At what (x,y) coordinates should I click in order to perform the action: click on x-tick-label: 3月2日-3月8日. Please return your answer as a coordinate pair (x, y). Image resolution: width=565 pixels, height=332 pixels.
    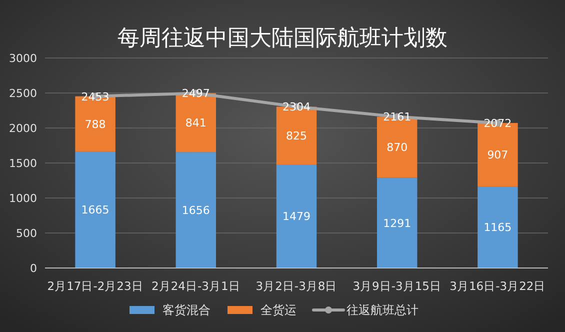
    Looking at the image, I should click on (297, 286).